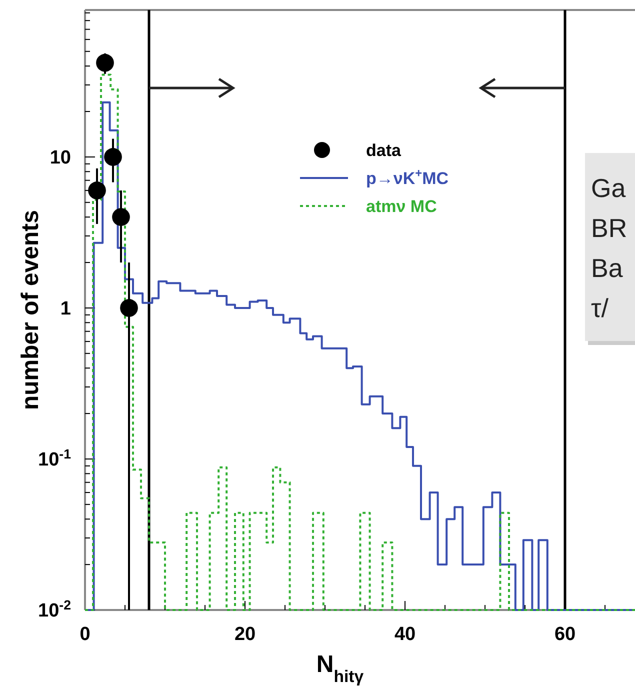 Image resolution: width=635 pixels, height=690 pixels. What do you see at coordinates (340, 668) in the screenshot?
I see `x-axis-title: N$_{hitγ}$` at bounding box center [340, 668].